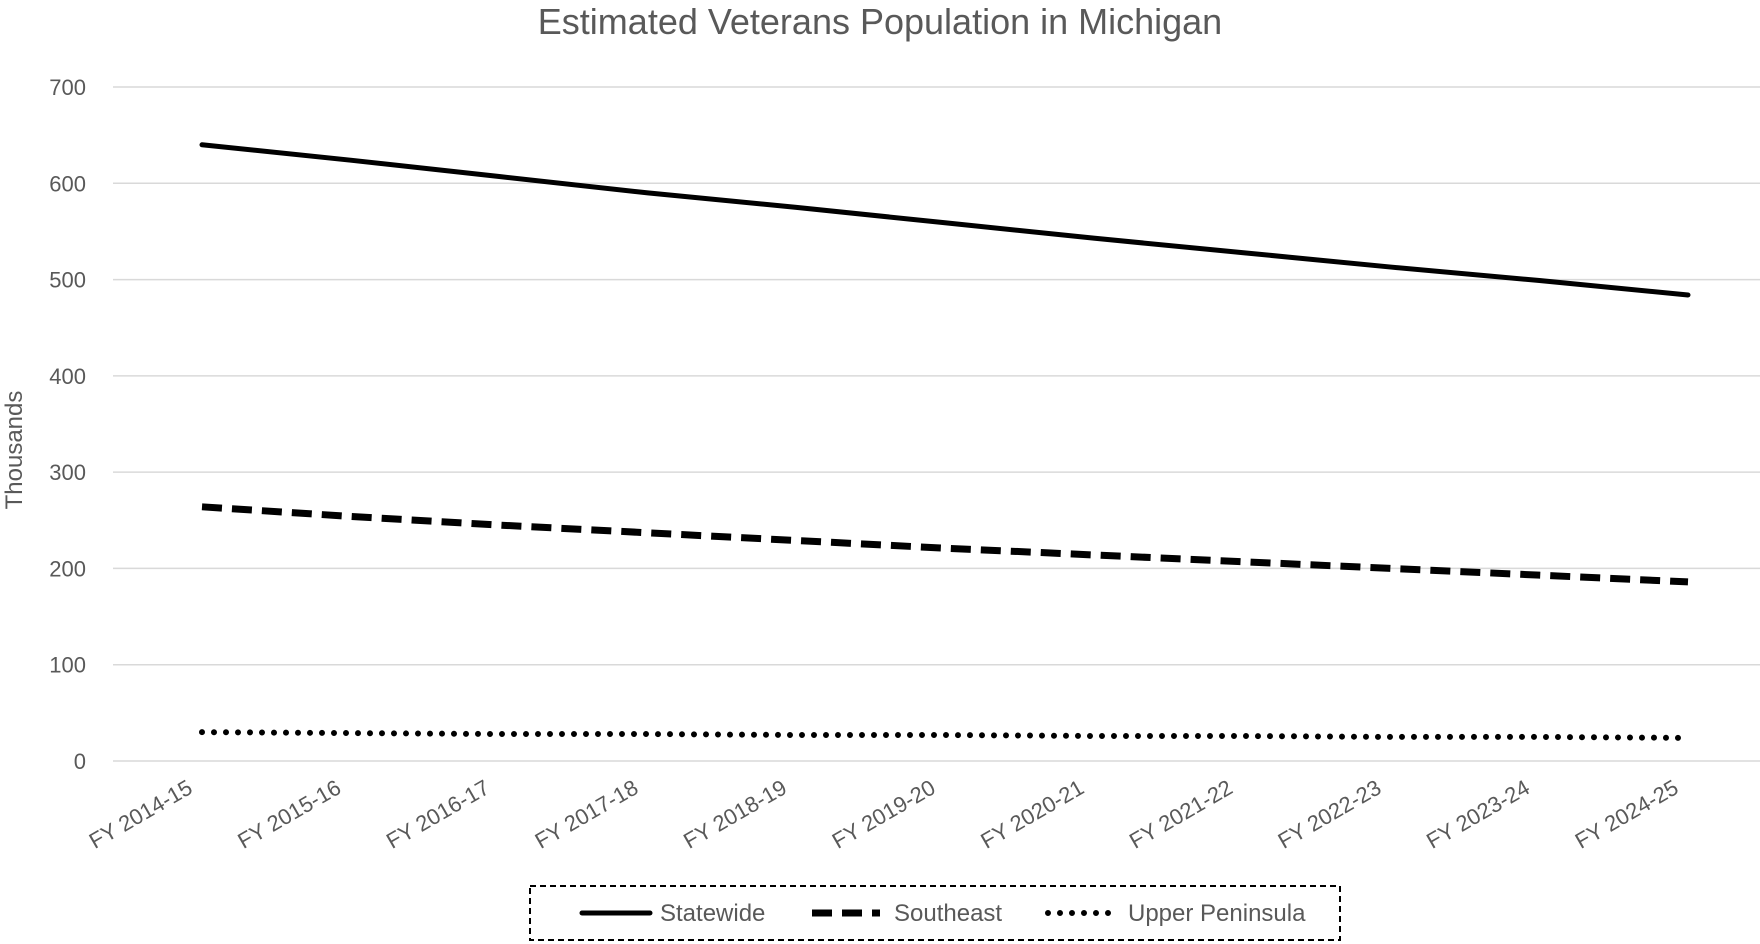 The image size is (1760, 944). Describe the element at coordinates (1032, 814) in the screenshot. I see `x-tick-label: FY 2020-21` at that location.